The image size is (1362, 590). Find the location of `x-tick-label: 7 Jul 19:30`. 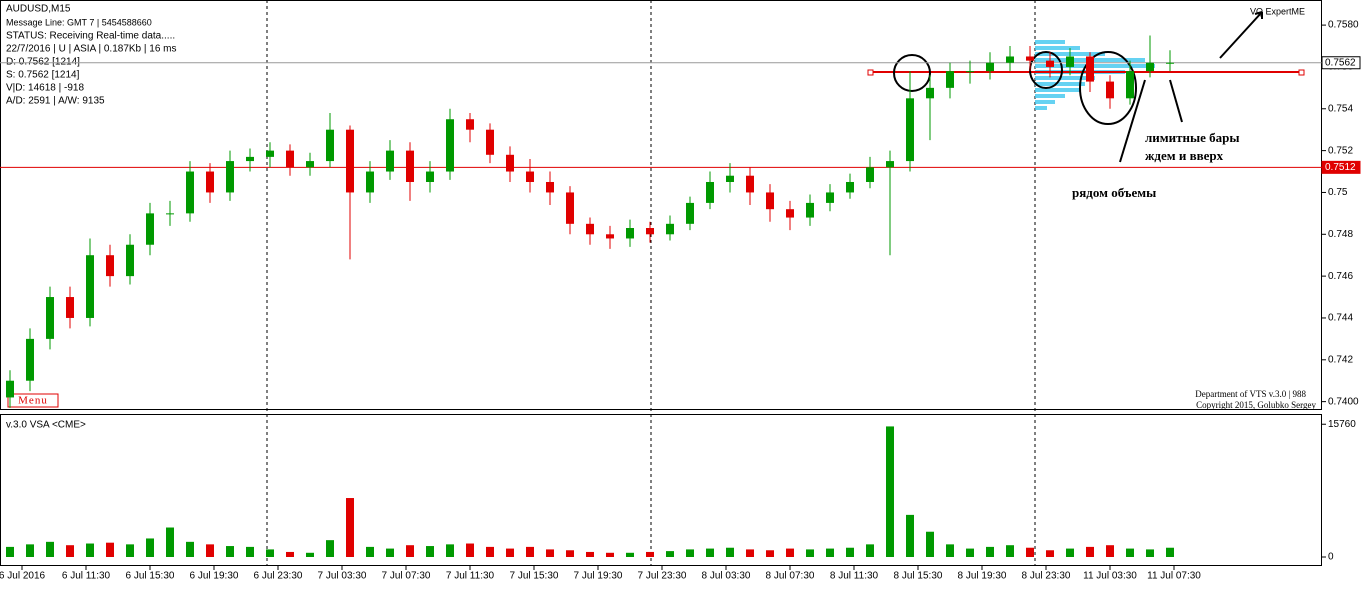

x-tick-label: 7 Jul 19:30 is located at coordinates (598, 576).